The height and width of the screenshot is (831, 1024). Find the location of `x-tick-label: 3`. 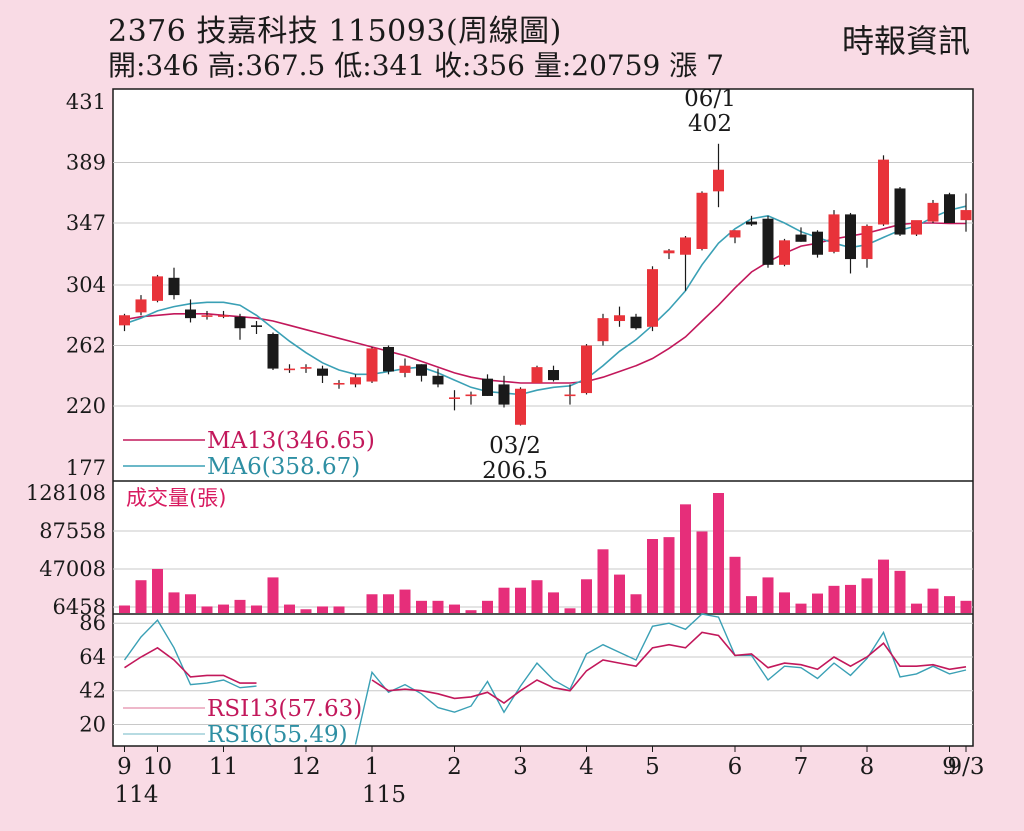

x-tick-label: 3 is located at coordinates (520, 767).